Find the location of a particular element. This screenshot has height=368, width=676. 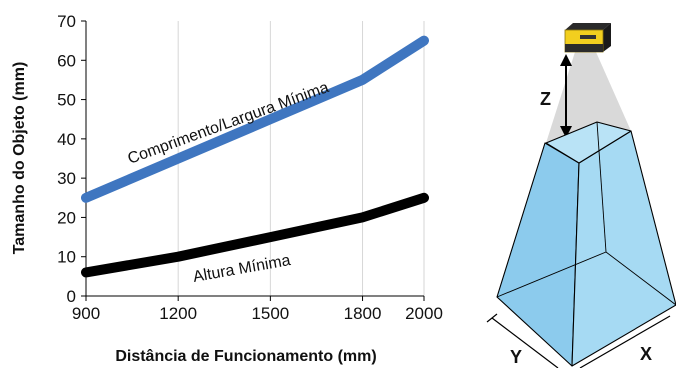

x-ticks: 900 1200 1500 1800 2000 is located at coordinates (257, 309).